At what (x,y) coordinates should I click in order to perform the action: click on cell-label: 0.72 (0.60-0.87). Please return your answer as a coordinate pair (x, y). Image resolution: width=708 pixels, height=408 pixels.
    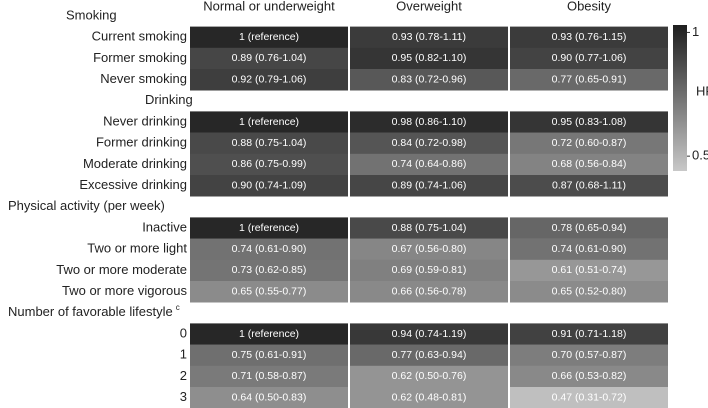
    Looking at the image, I should click on (589, 143).